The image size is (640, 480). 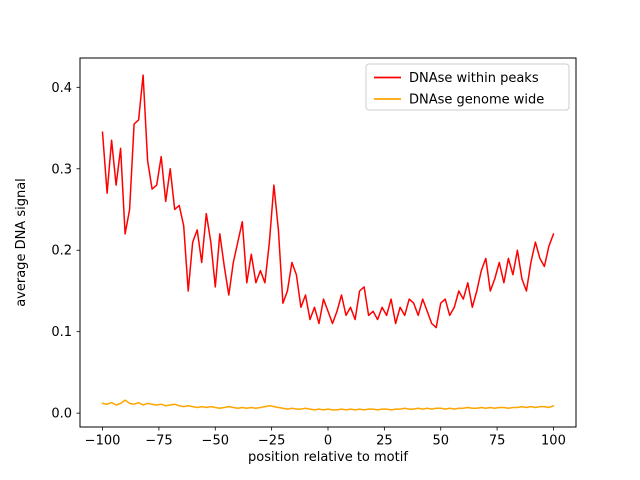 What do you see at coordinates (328, 441) in the screenshot?
I see `x-tick-label: 0` at bounding box center [328, 441].